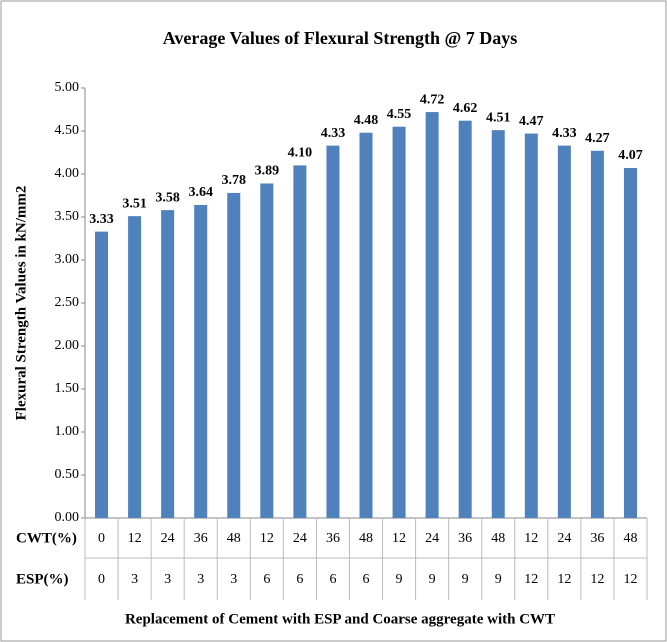 The height and width of the screenshot is (642, 667). What do you see at coordinates (531, 121) in the screenshot?
I see `data-label: 4.47` at bounding box center [531, 121].